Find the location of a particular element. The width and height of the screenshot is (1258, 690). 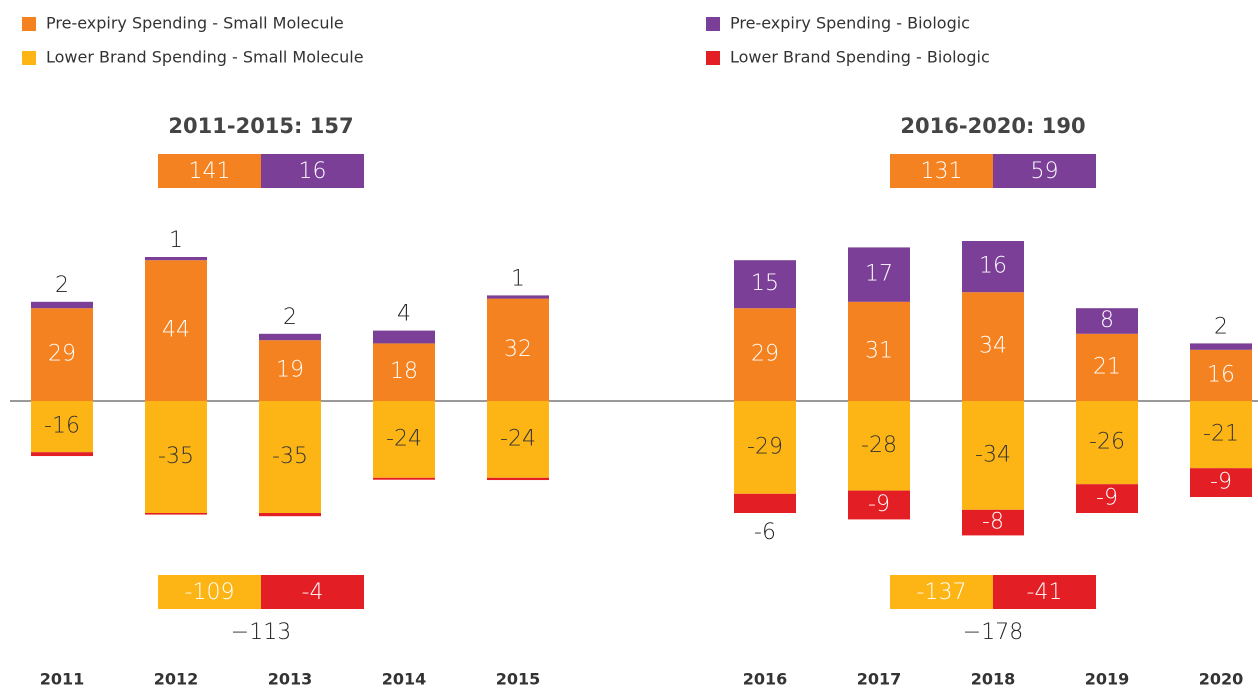

x-tick-label: 2015 is located at coordinates (518, 679).